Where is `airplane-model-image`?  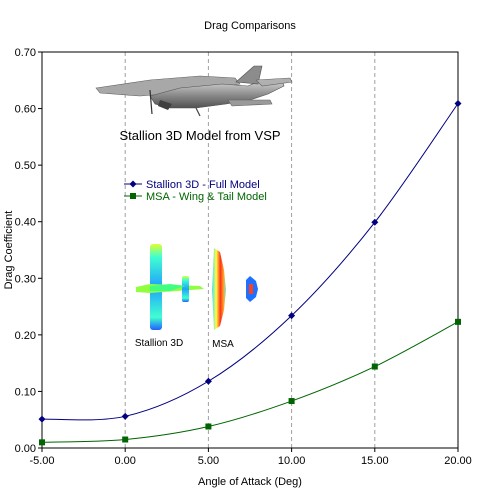
airplane-model-image is located at coordinates (194, 91).